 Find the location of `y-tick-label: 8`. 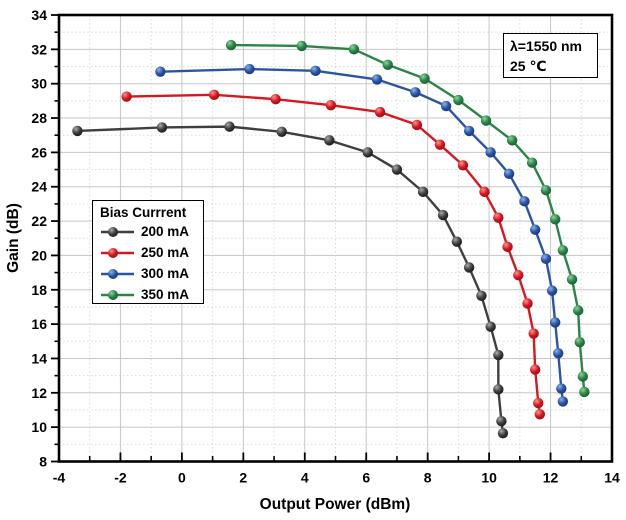

y-tick-label: 8 is located at coordinates (43, 462).